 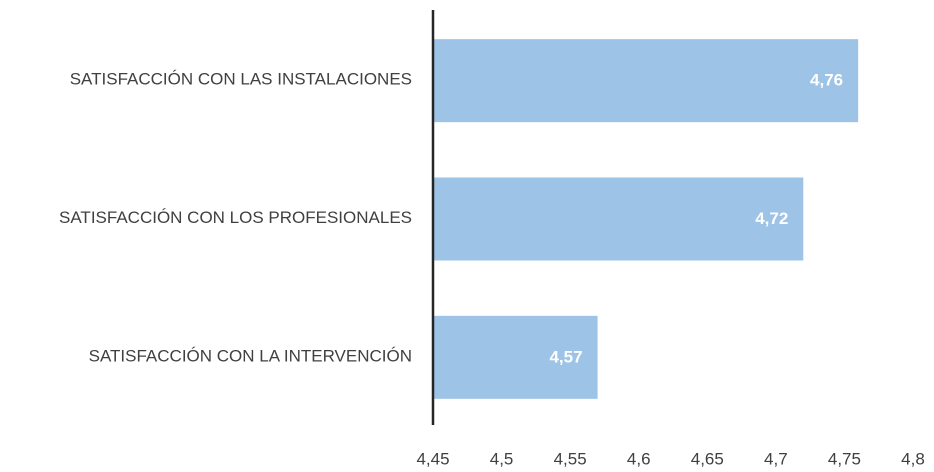 What do you see at coordinates (565, 356) in the screenshot?
I see `value-label: 4,57` at bounding box center [565, 356].